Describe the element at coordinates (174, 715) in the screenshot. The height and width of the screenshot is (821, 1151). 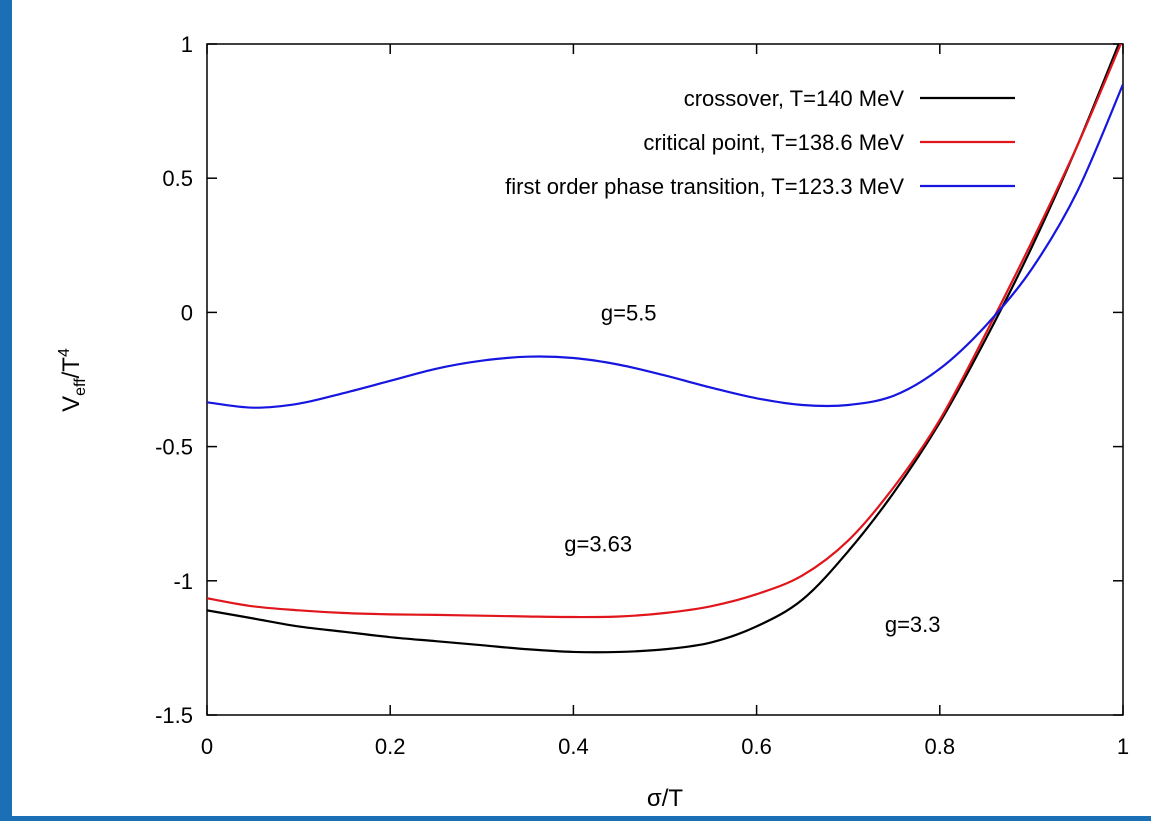
I see `y-tick-label: -1.5` at that location.